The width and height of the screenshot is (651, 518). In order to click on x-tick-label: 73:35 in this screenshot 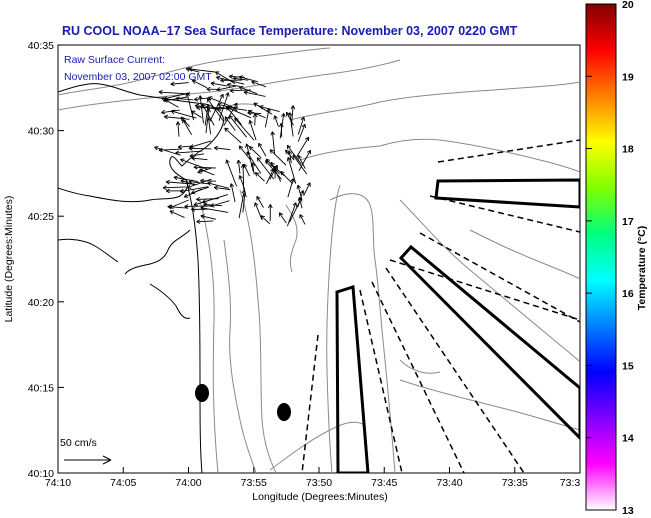, I will do `click(515, 483)`.